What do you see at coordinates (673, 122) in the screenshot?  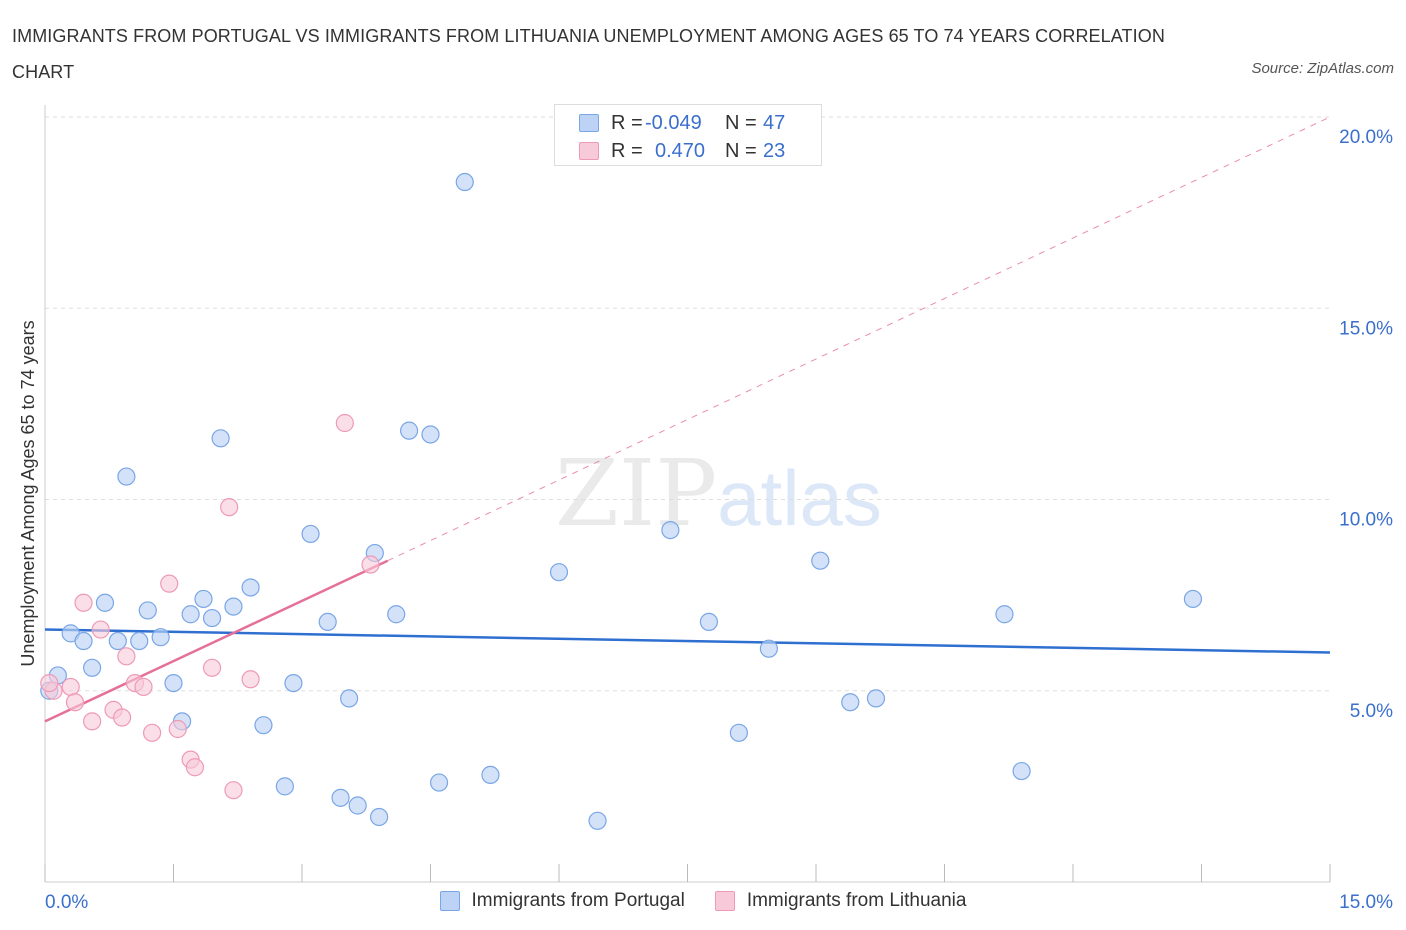 I see `legend-r-value: -0.049` at bounding box center [673, 122].